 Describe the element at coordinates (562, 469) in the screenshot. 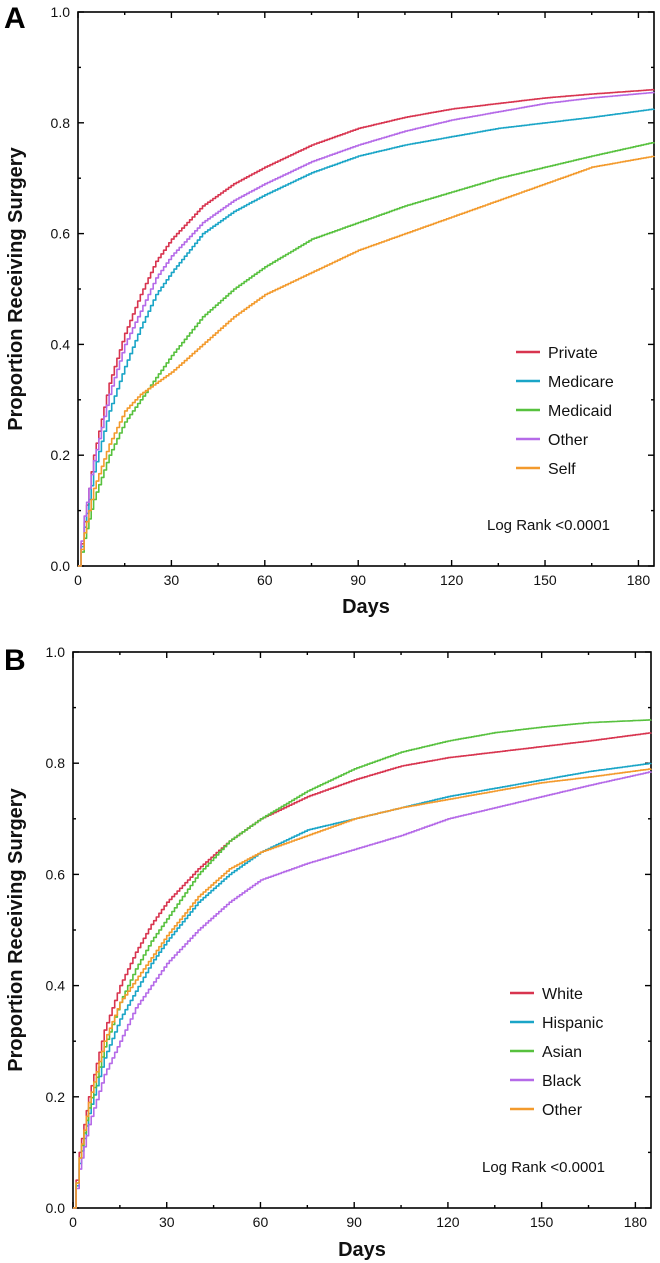

I see `legend-label: Self` at that location.